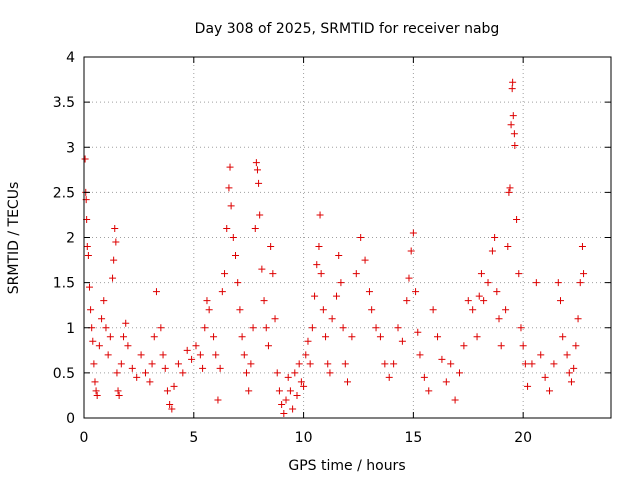 The height and width of the screenshot is (480, 640). Describe the element at coordinates (70, 148) in the screenshot. I see `y-tick-label: 3` at that location.